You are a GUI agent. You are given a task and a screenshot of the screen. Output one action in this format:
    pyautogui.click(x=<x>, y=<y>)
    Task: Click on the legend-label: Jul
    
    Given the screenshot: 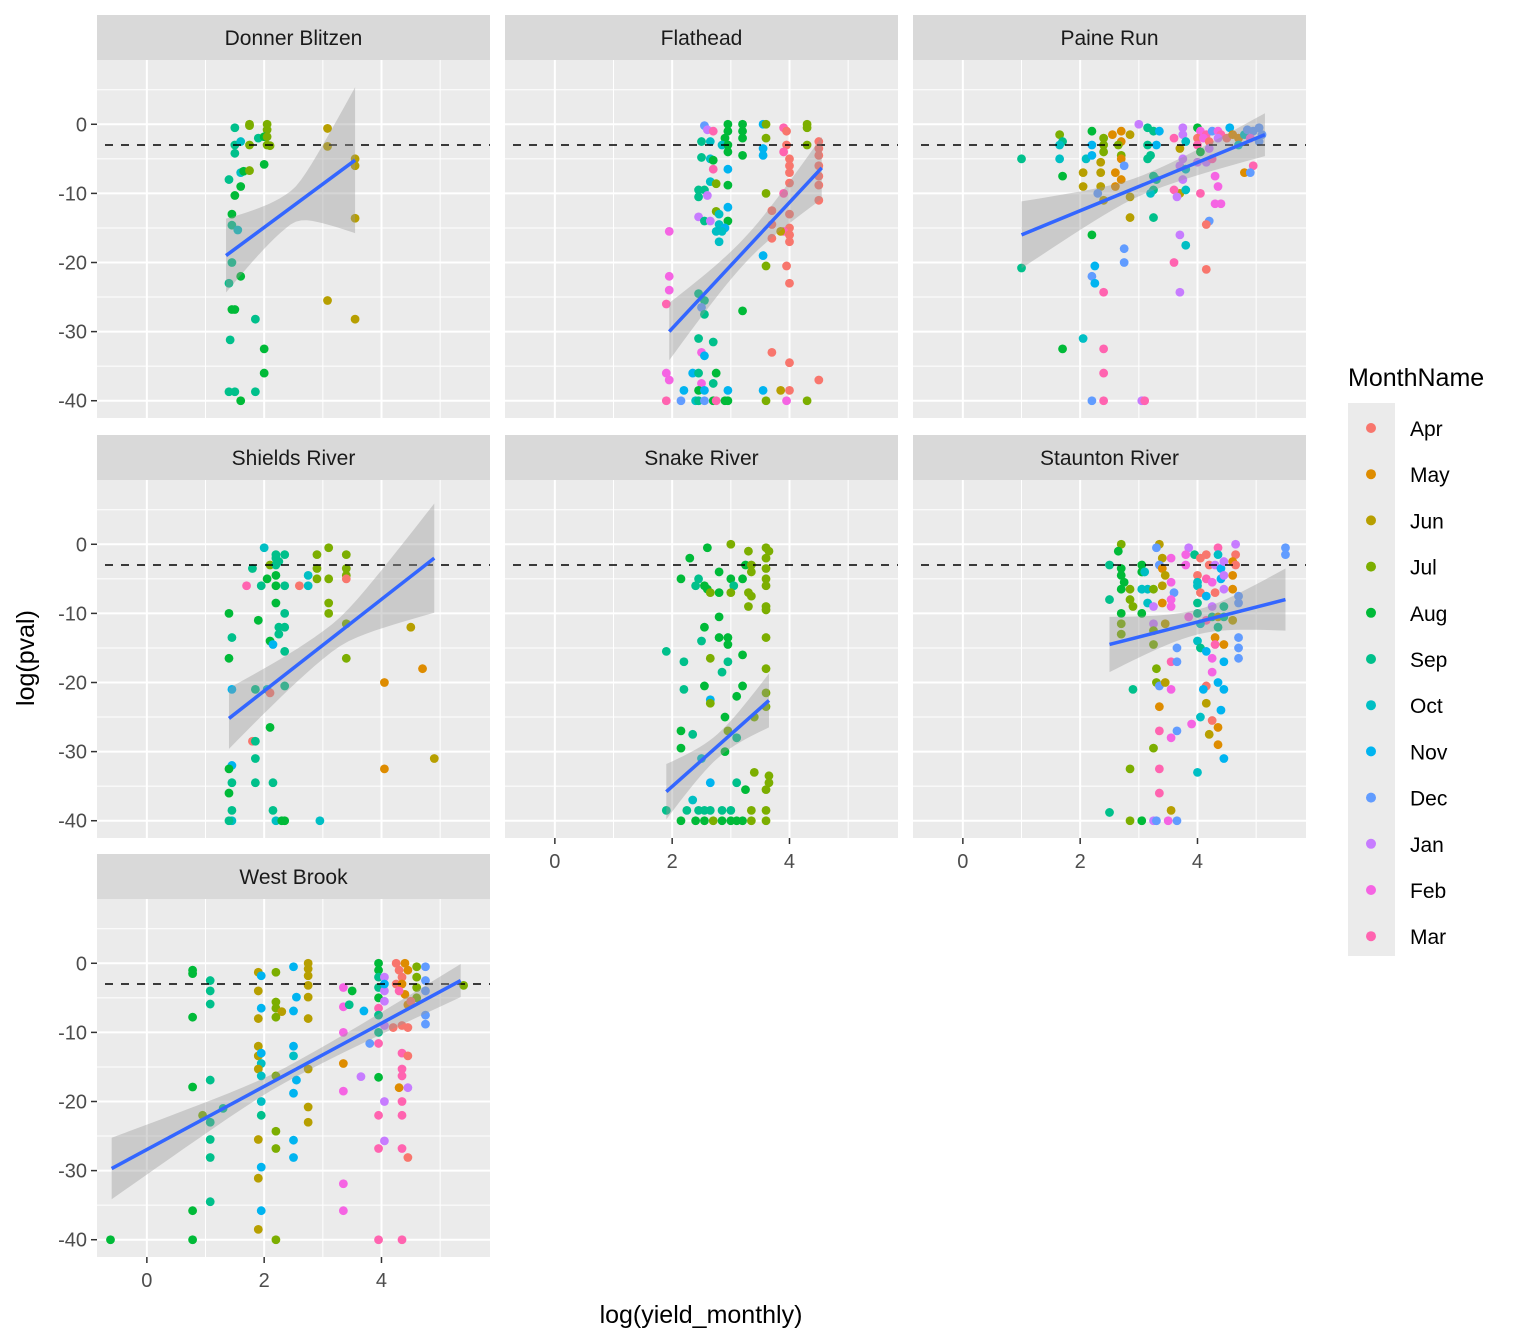 What is the action you would take?
    pyautogui.click(x=1423, y=568)
    